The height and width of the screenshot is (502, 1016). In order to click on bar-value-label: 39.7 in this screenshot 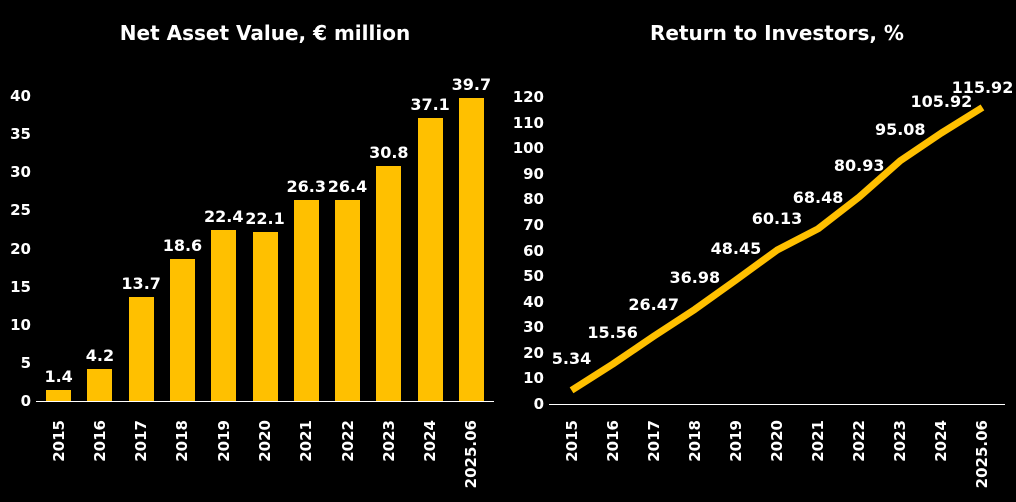, I will do `click(471, 85)`.